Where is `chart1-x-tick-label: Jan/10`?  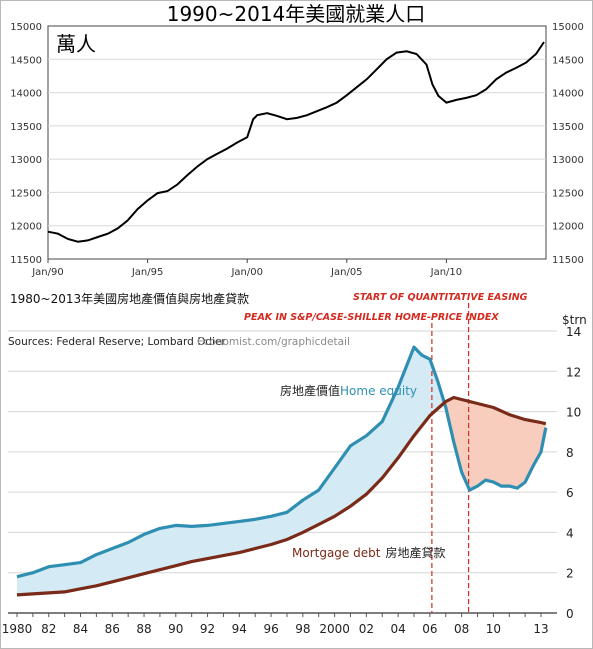 chart1-x-tick-label: Jan/10 is located at coordinates (446, 272).